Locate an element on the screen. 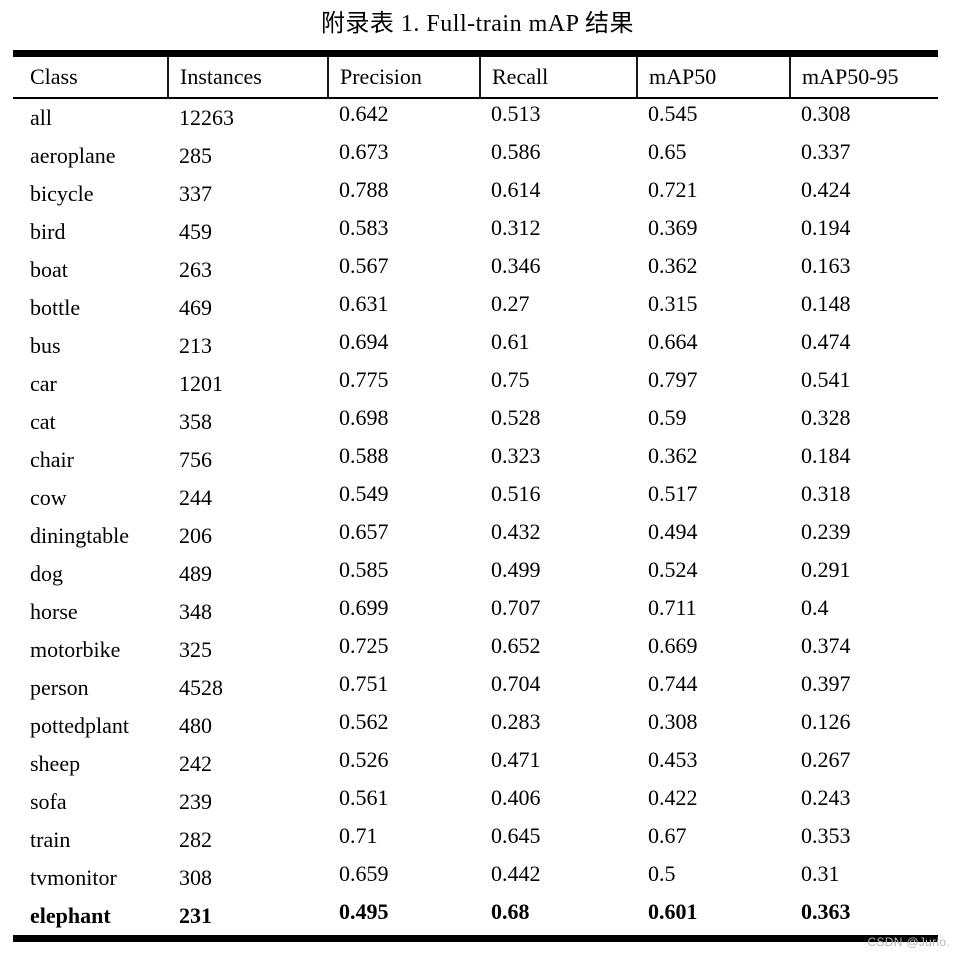 Image resolution: width=955 pixels, height=956 pixels. cell-class: bicycle is located at coordinates (62, 193).